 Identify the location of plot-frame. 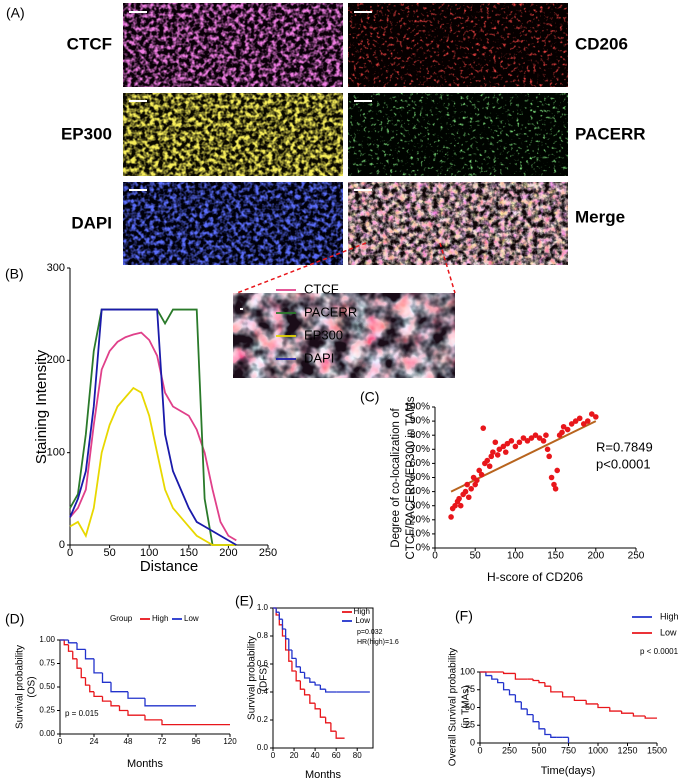
(323, 678).